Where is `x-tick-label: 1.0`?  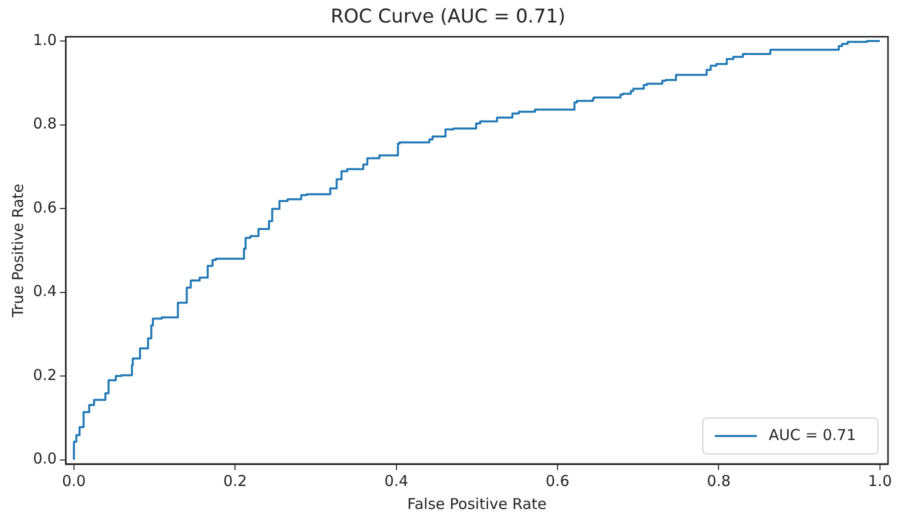
x-tick-label: 1.0 is located at coordinates (880, 481).